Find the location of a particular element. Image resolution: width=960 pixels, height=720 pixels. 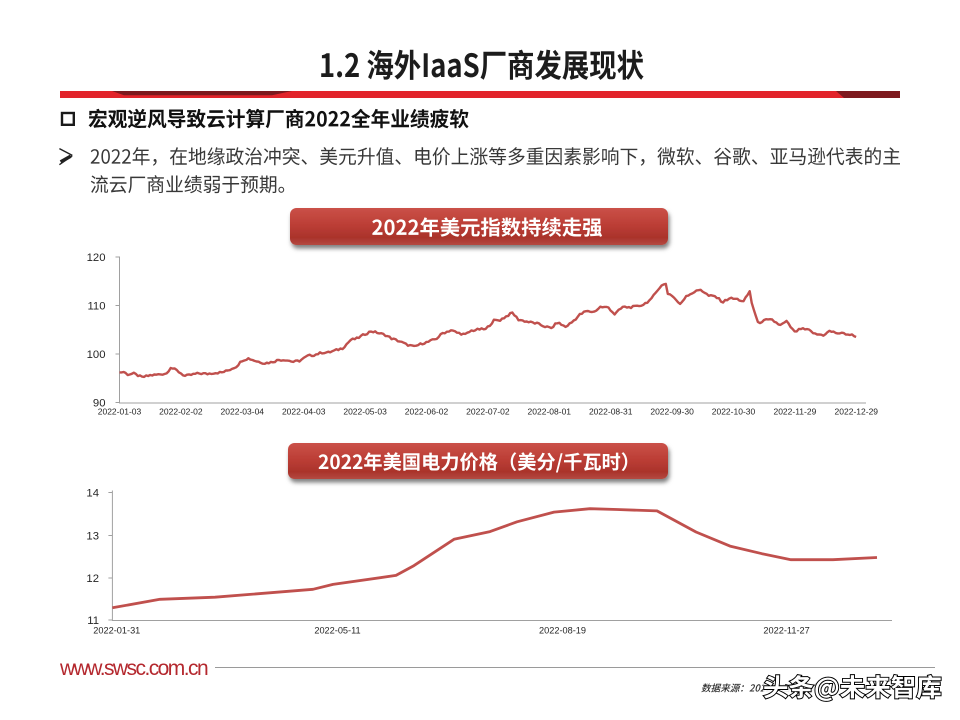

svg-text: 2022-11-29 is located at coordinates (794, 412).